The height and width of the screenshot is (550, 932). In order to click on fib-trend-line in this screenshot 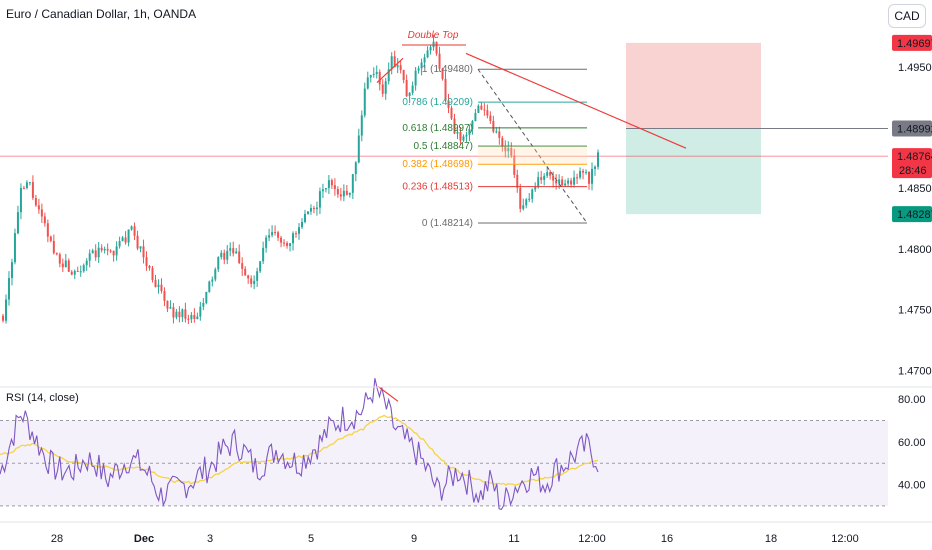, I will do `click(532, 146)`.